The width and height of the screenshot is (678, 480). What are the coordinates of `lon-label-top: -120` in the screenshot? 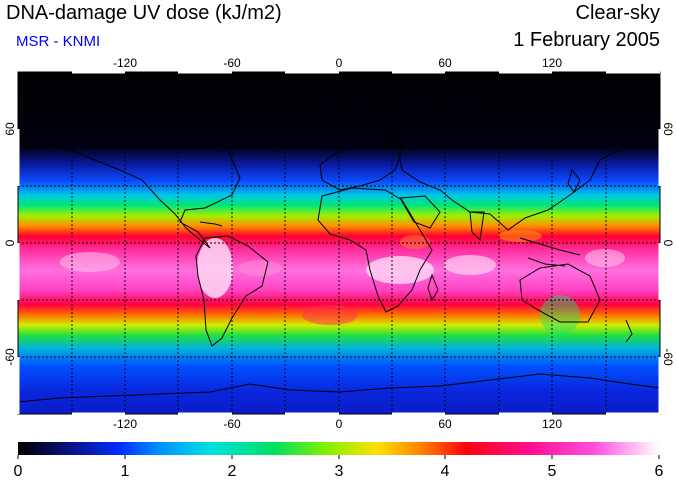 It's located at (125, 63).